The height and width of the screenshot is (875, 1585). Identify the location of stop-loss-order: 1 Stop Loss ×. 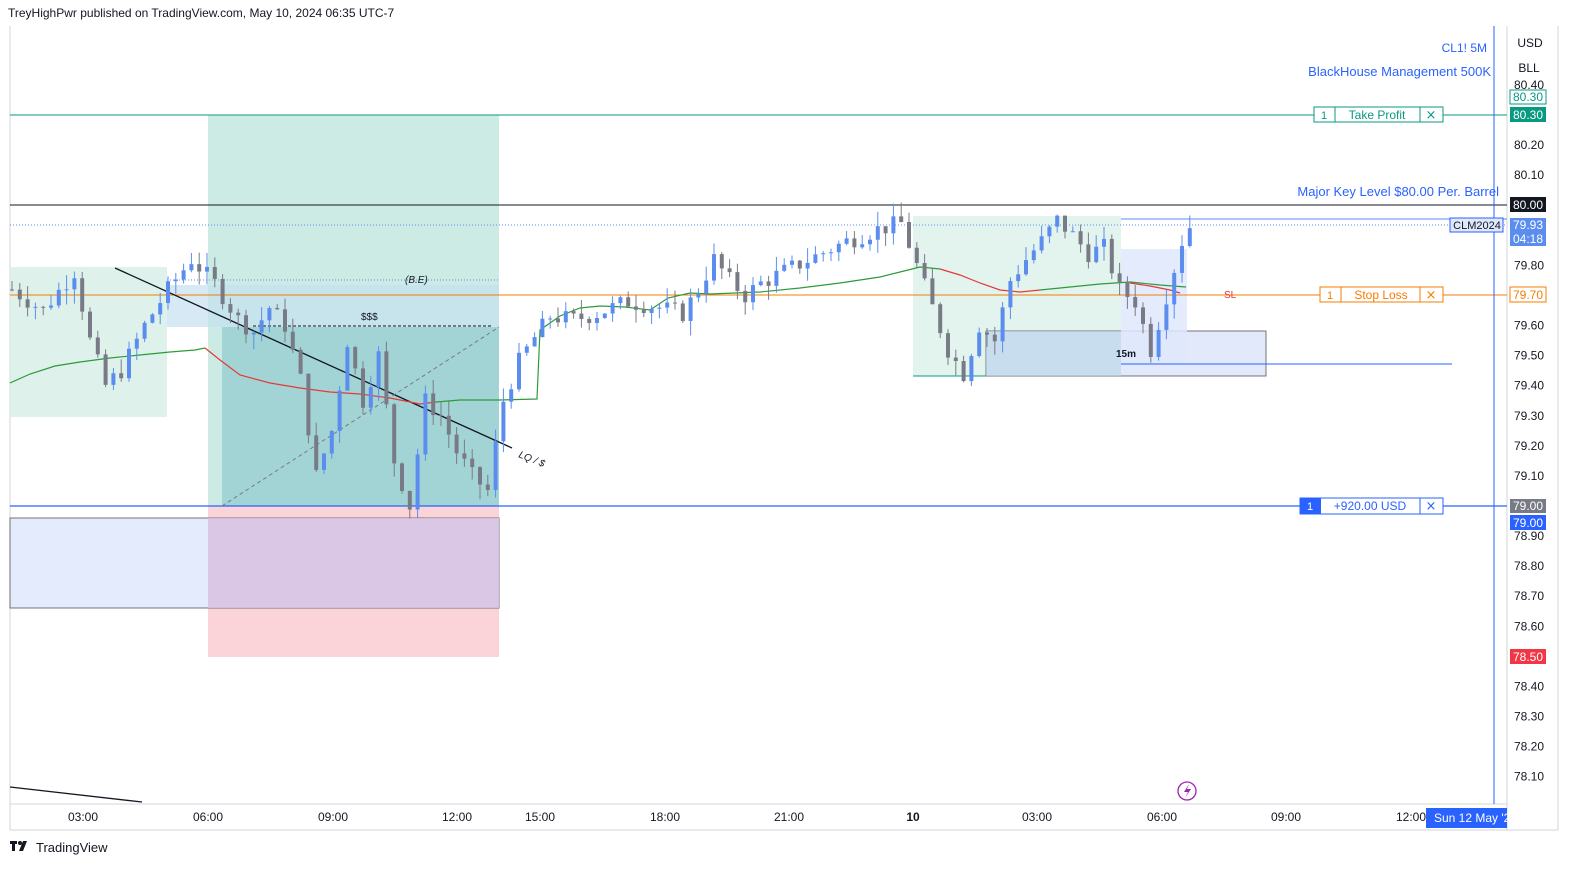
(1381, 294).